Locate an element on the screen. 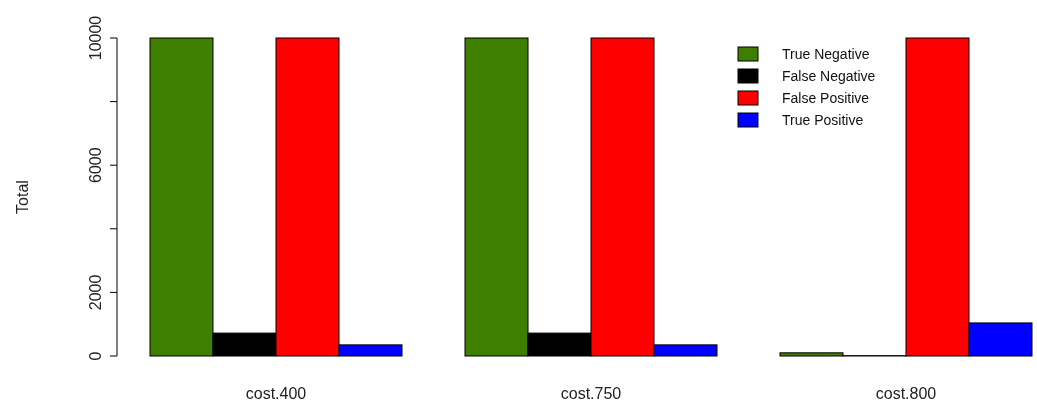  x-tick-label: cost.400 is located at coordinates (276, 393).